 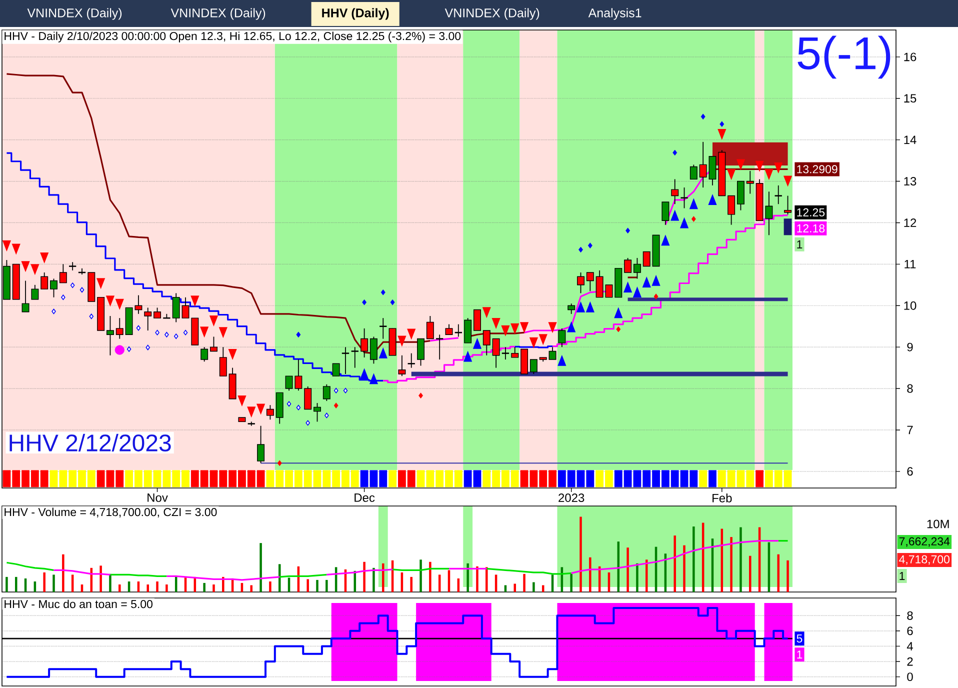 What do you see at coordinates (910, 388) in the screenshot?
I see `y-tick-label: 8` at bounding box center [910, 388].